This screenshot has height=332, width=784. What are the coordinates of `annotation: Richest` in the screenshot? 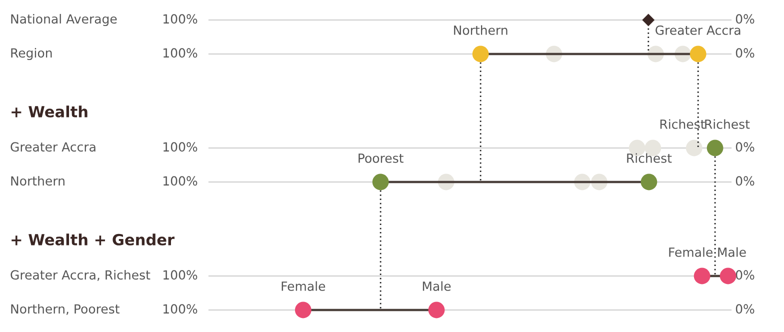 It's located at (682, 124).